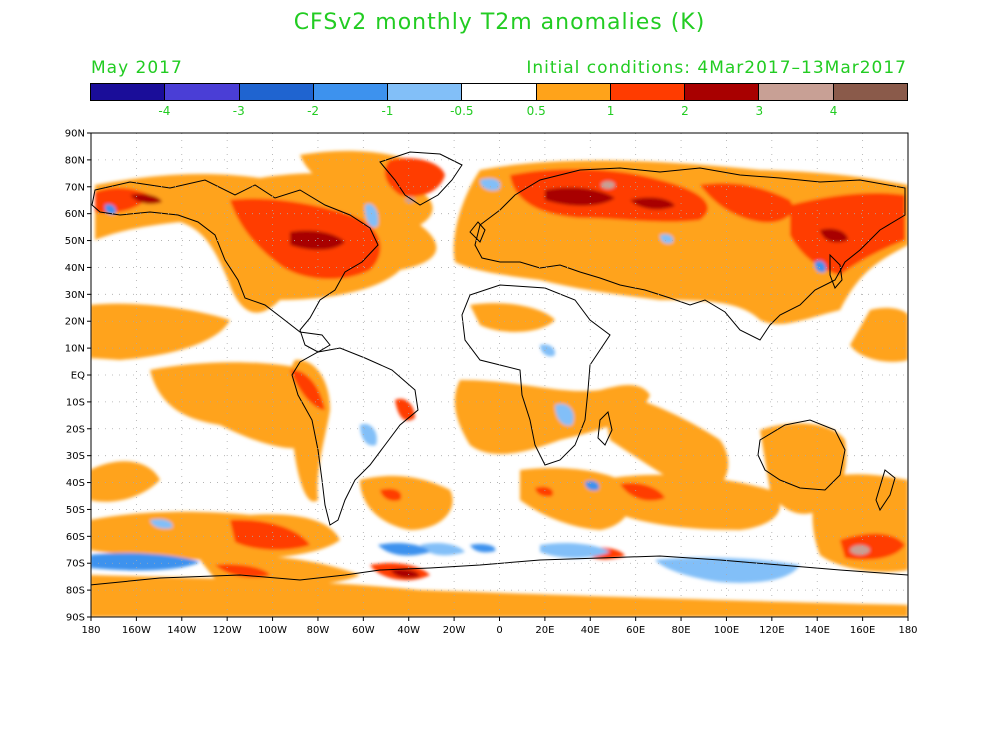 The height and width of the screenshot is (750, 999). Describe the element at coordinates (801, 455) in the screenshot. I see `australia-outline` at that location.